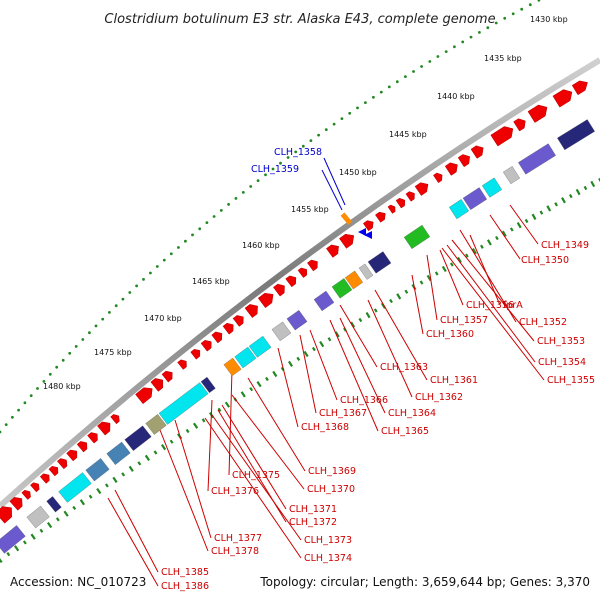  What do you see at coordinates (62, 386) in the screenshot?
I see `tick-label: 1480 kbp` at bounding box center [62, 386].